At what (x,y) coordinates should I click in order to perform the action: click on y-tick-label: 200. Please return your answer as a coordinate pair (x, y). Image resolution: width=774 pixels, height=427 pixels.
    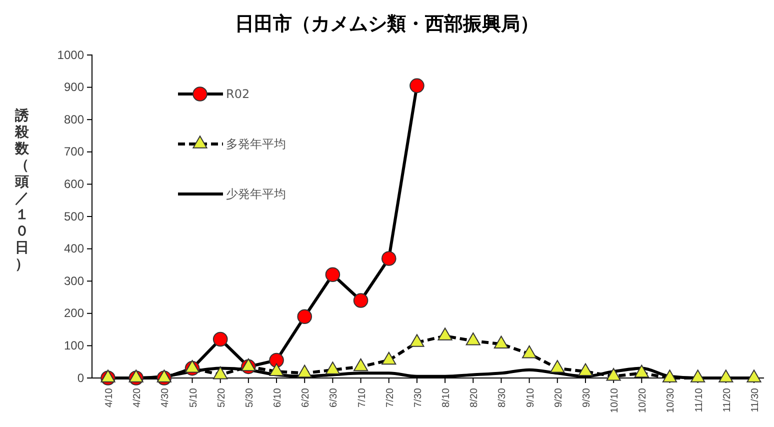
    Looking at the image, I should click on (74, 313).